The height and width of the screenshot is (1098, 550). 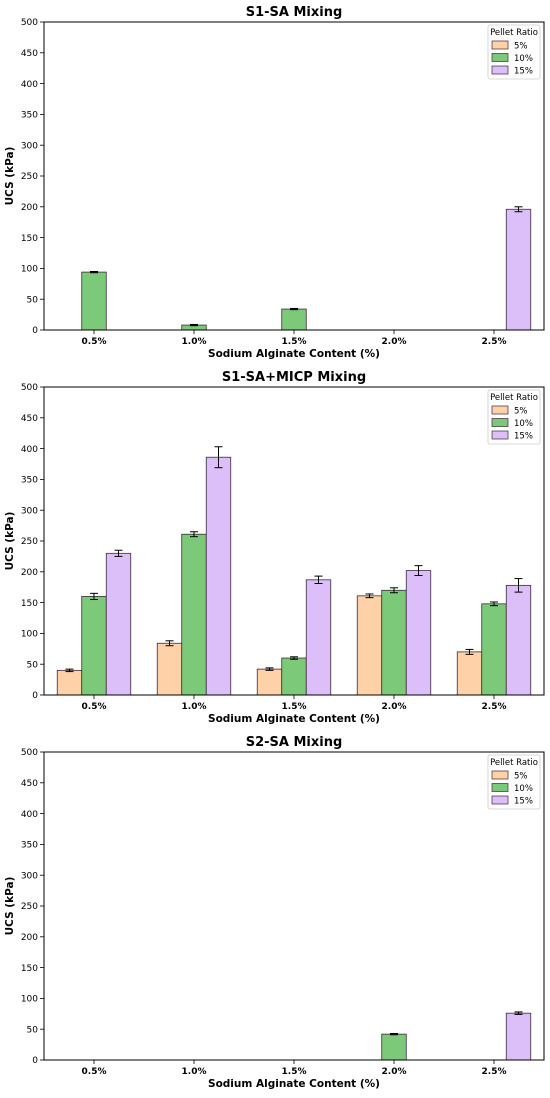 What do you see at coordinates (118, 624) in the screenshot?
I see `bar-15pct-0.5pct` at bounding box center [118, 624].